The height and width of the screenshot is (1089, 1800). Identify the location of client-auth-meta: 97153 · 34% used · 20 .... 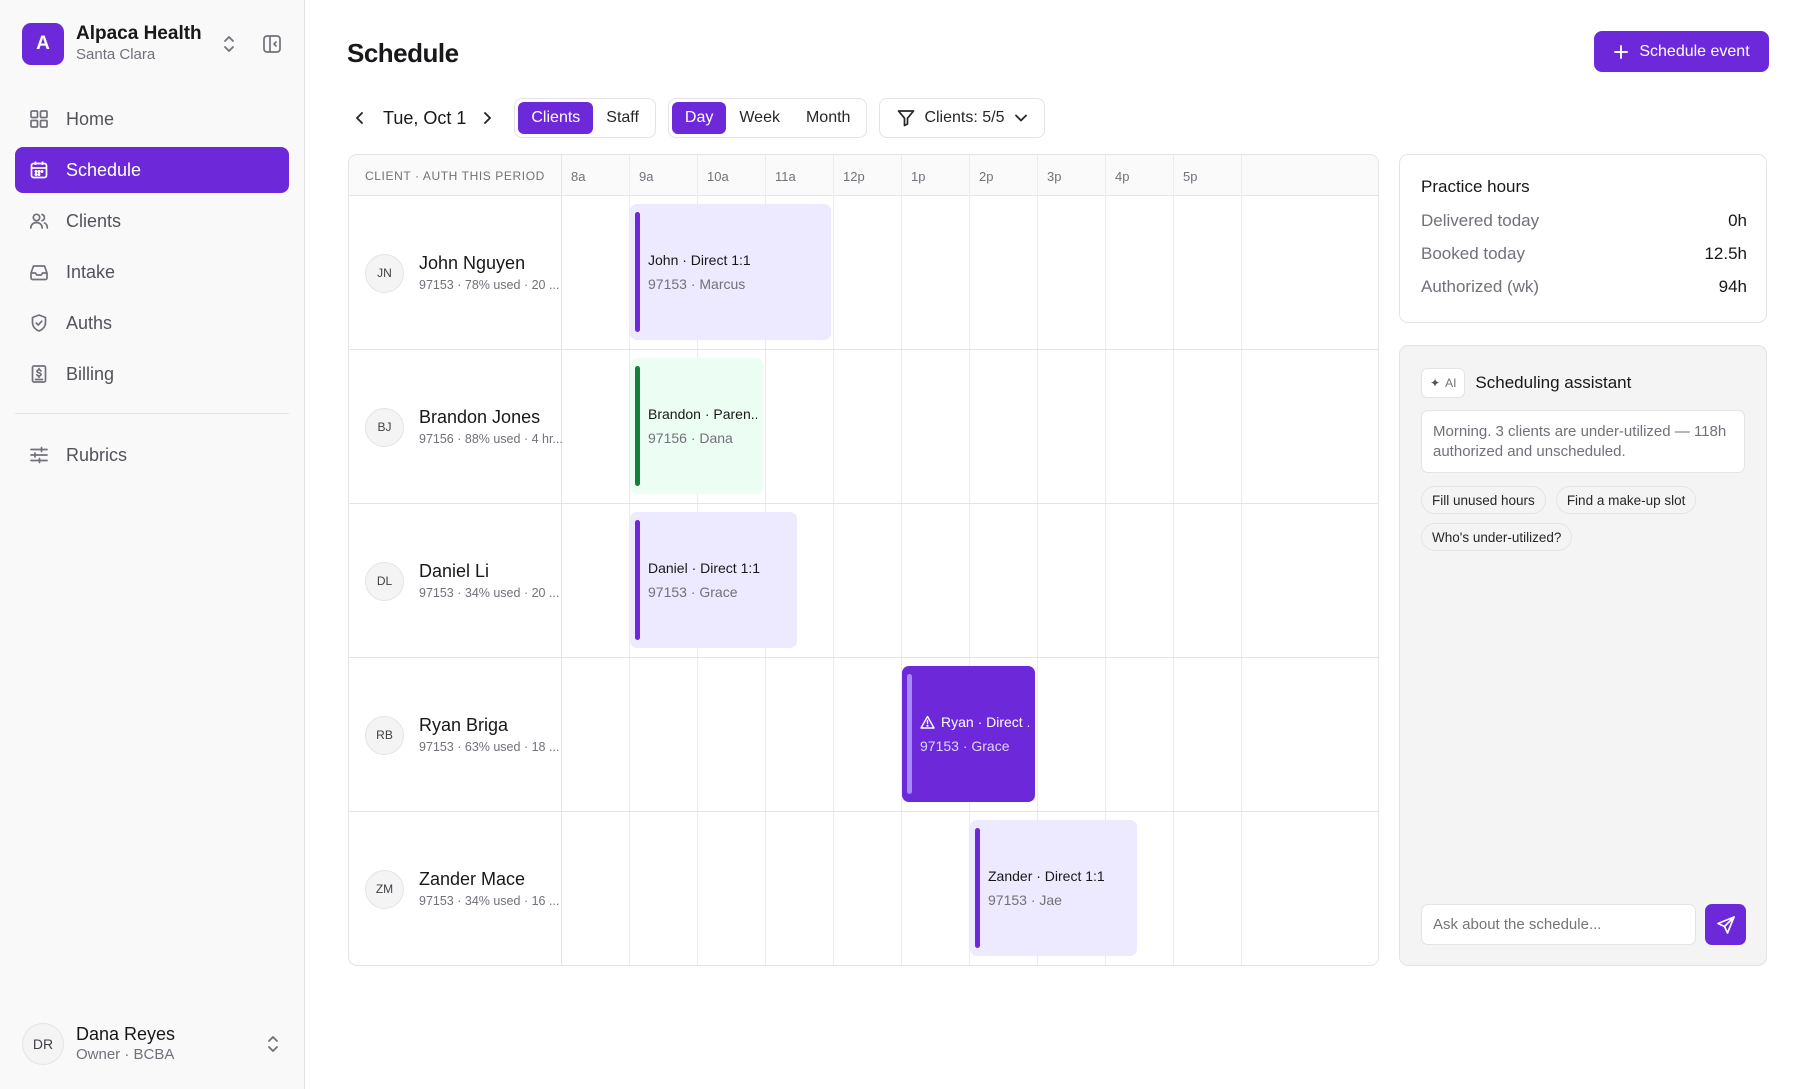
(489, 593).